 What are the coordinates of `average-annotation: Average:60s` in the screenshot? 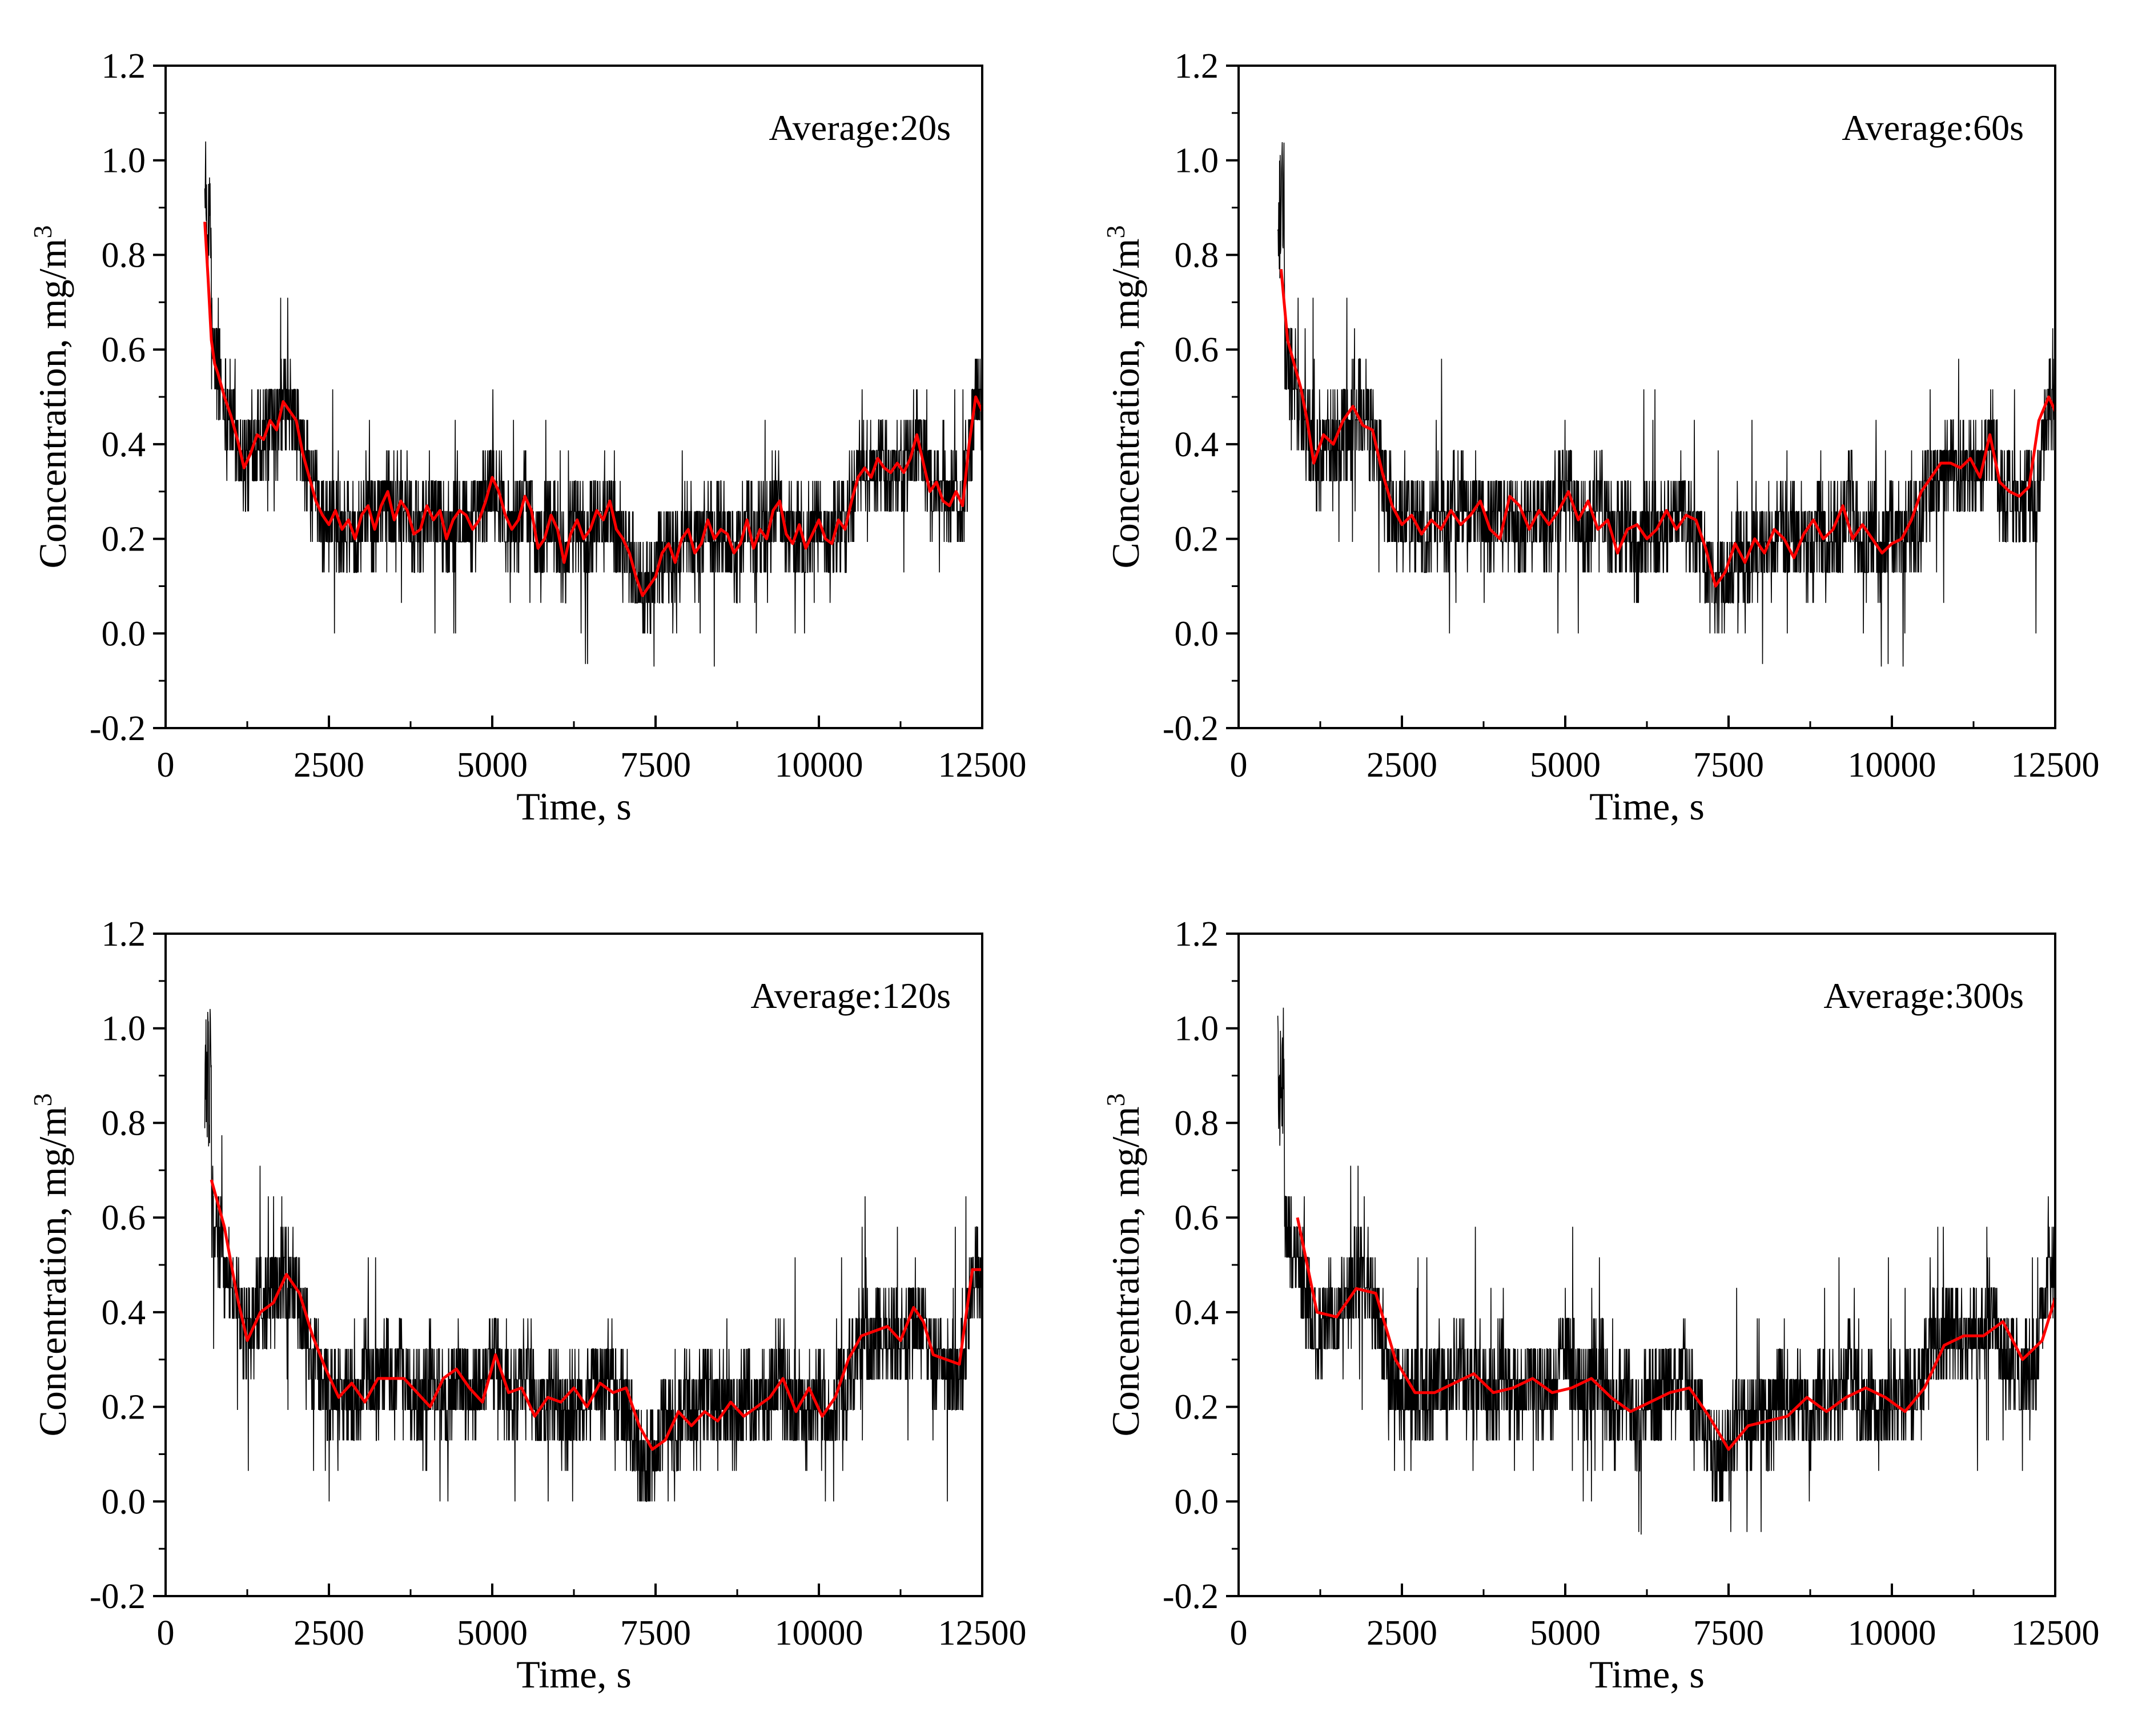 It's located at (1933, 127).